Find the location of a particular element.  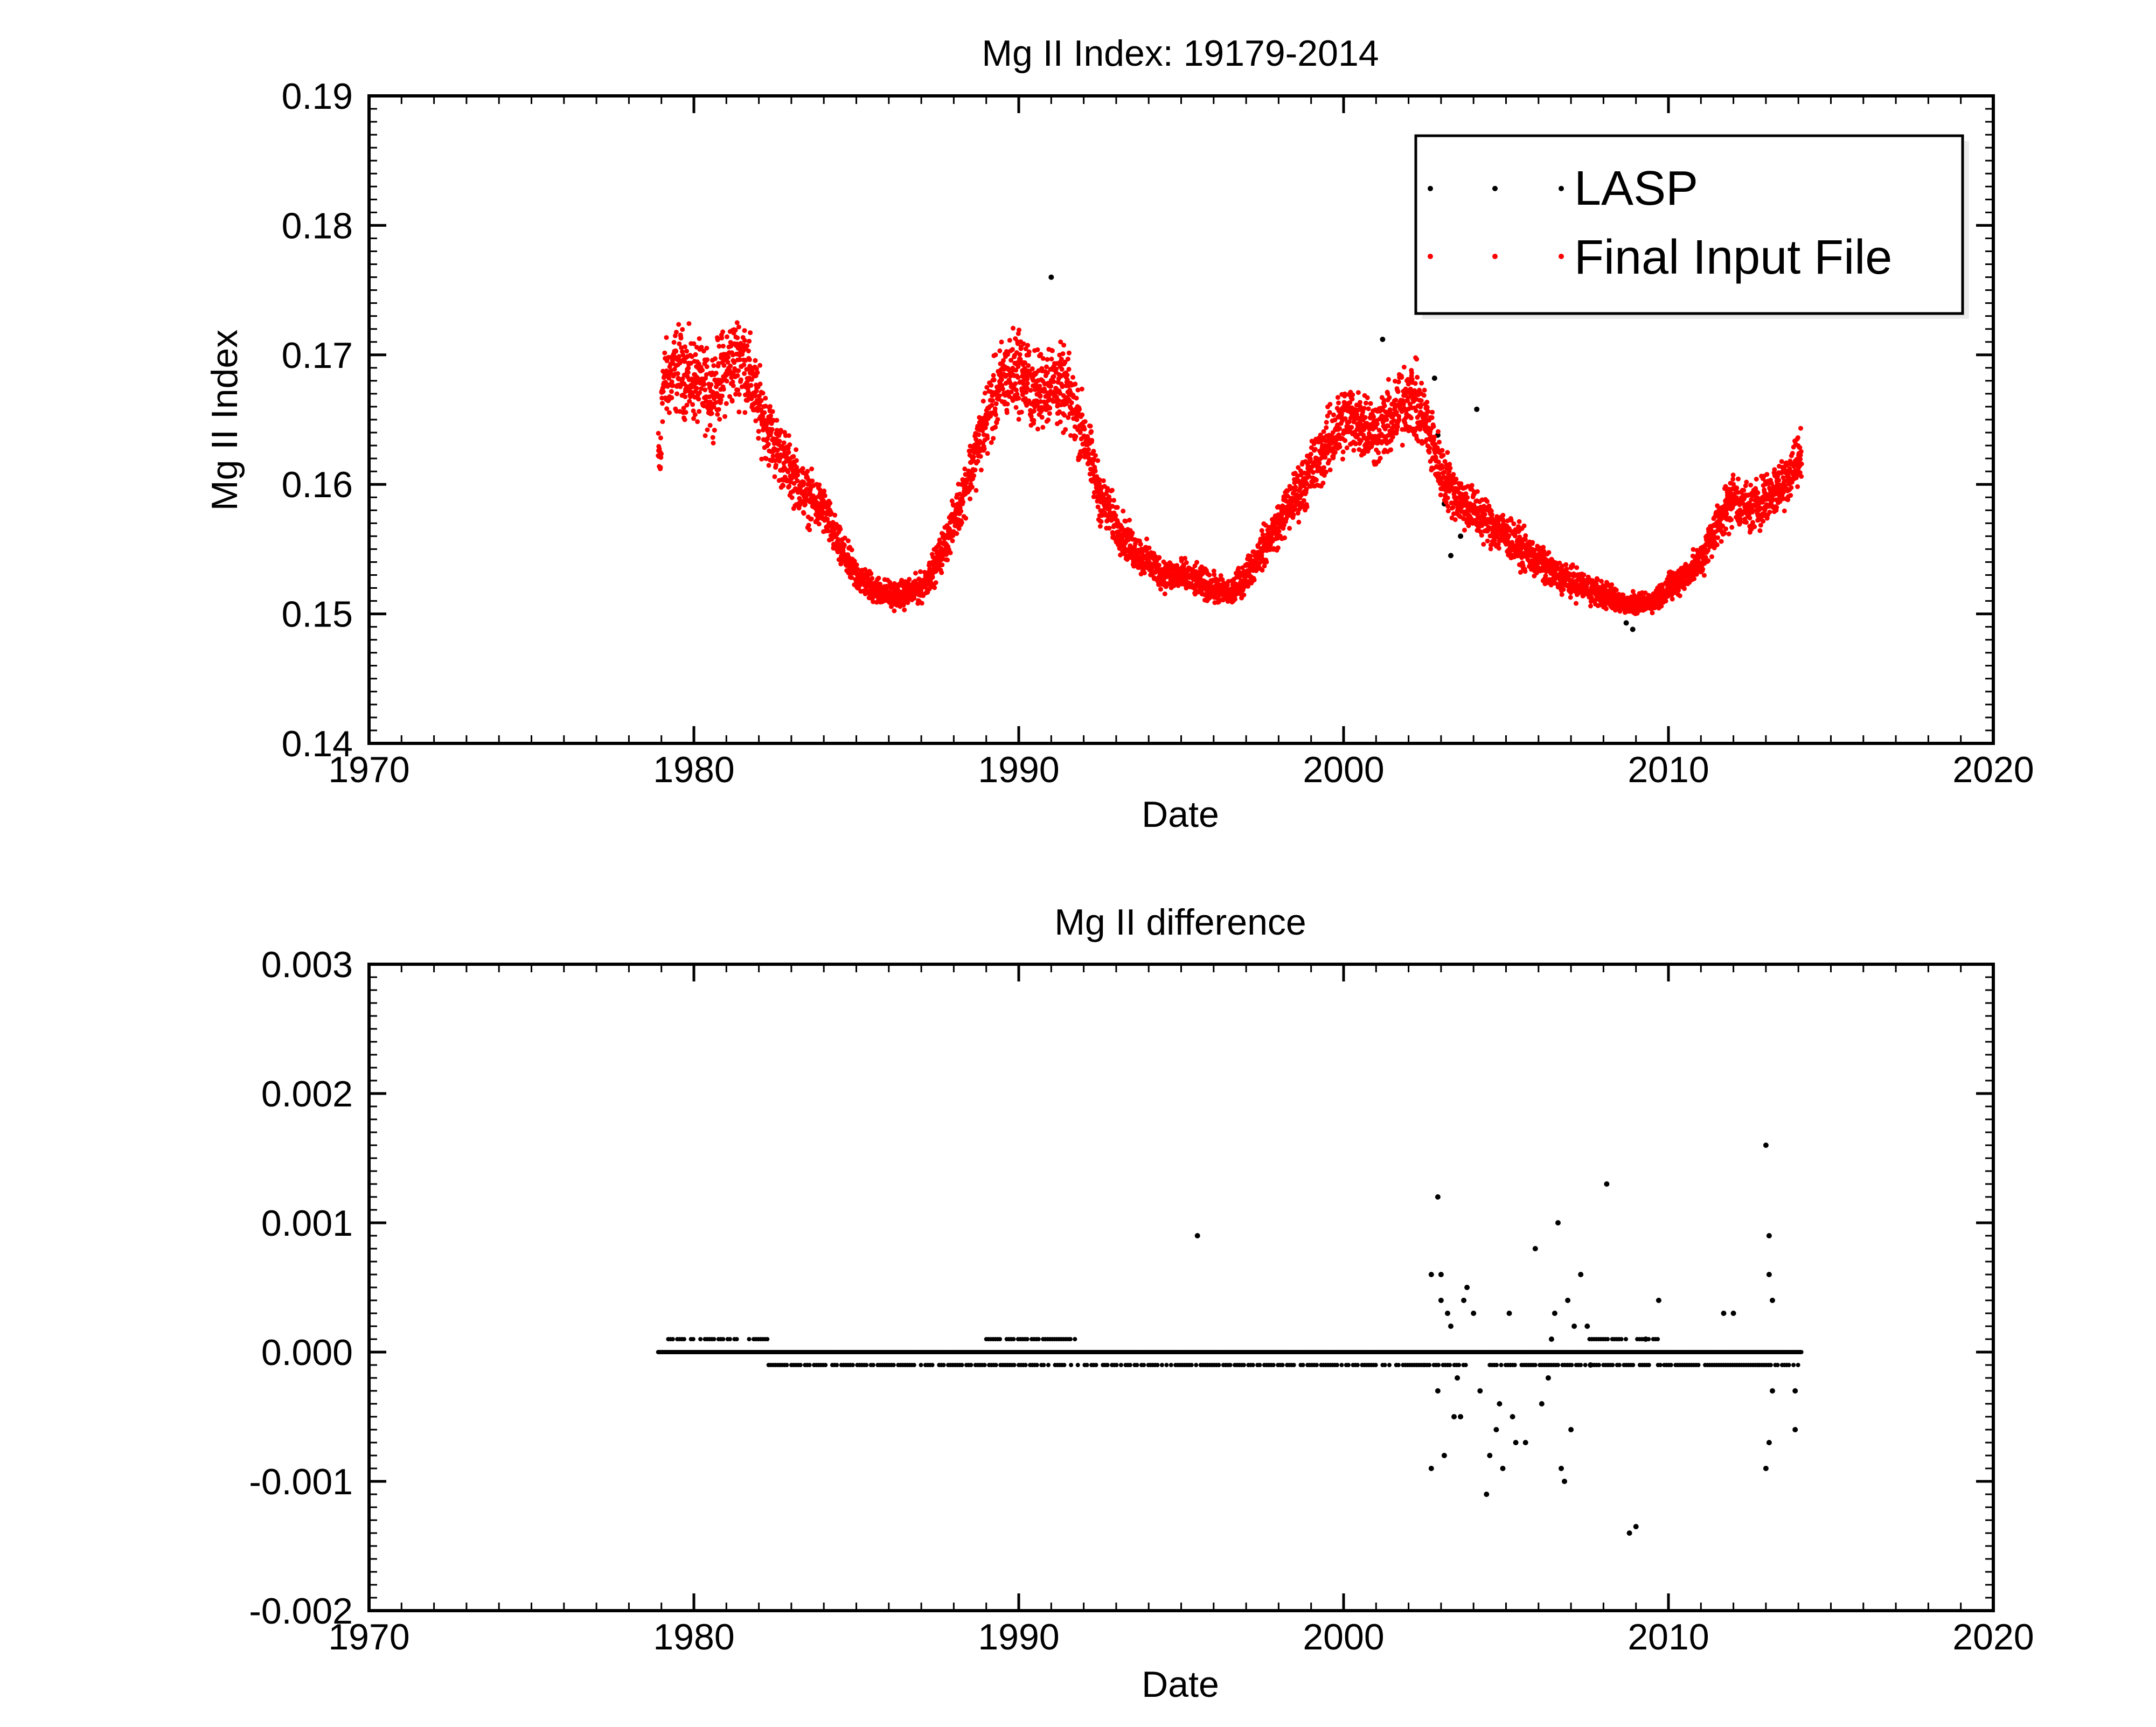

x-tick-label: 2010 is located at coordinates (1668, 769).